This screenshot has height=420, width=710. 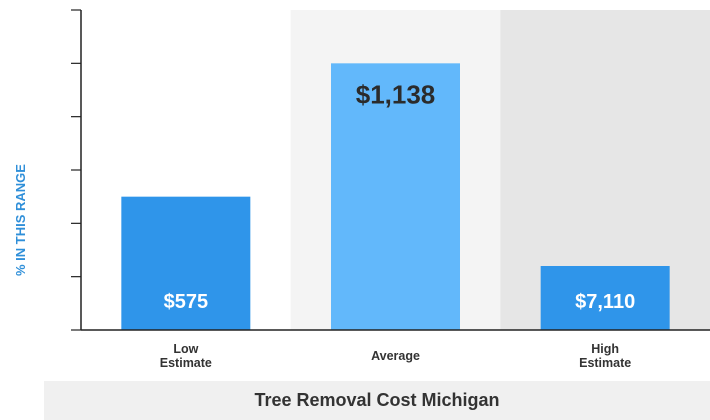 I want to click on y-axis-label: % IN THIS RANGE, so click(x=20, y=220).